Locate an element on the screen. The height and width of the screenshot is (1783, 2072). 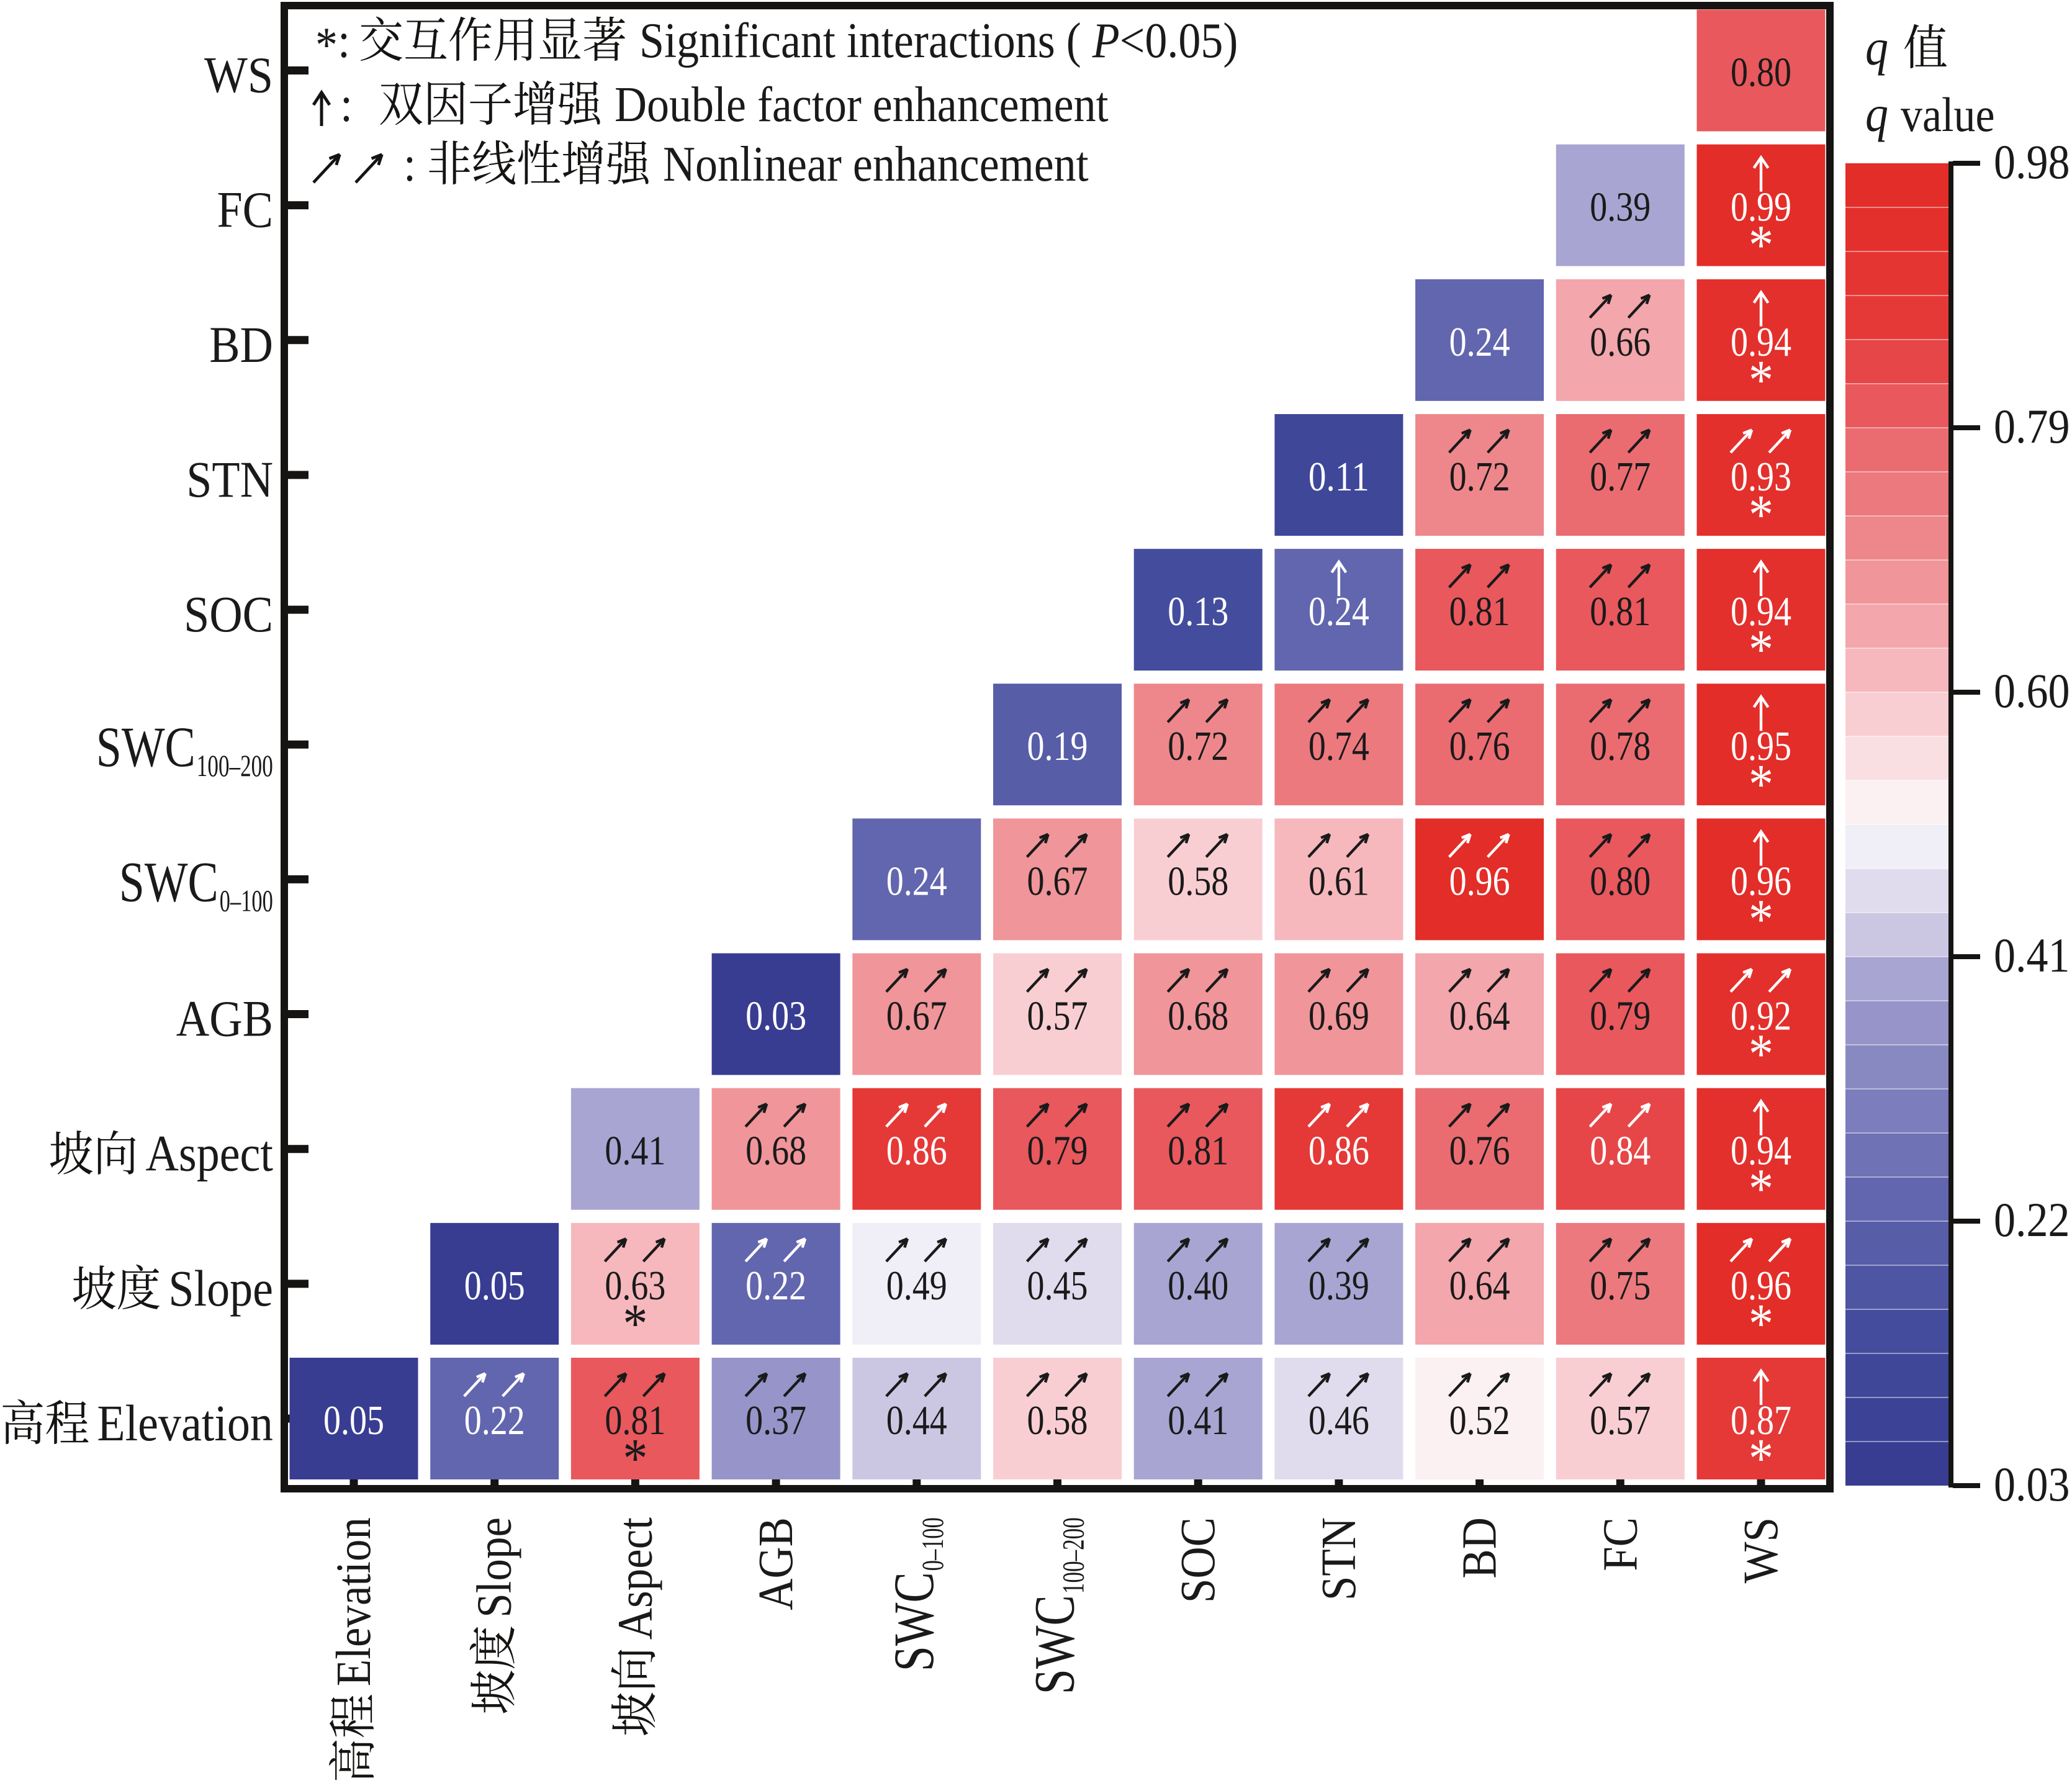
svg-text: 0.44 is located at coordinates (916, 1420).